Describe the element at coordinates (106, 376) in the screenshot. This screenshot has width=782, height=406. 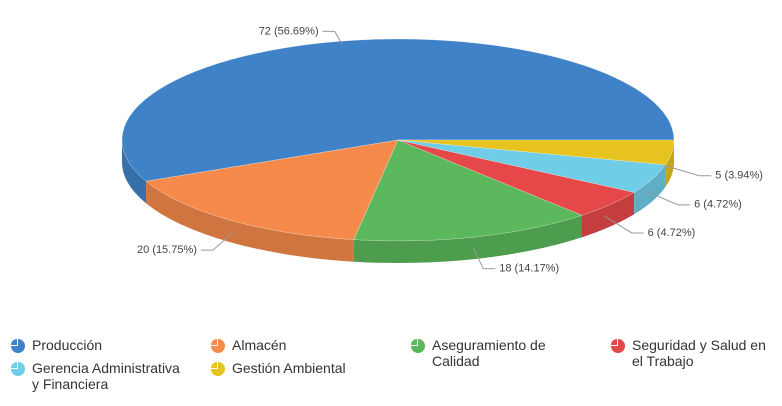
I see `legend-label: Gerencia Administrativa y Financiera` at that location.